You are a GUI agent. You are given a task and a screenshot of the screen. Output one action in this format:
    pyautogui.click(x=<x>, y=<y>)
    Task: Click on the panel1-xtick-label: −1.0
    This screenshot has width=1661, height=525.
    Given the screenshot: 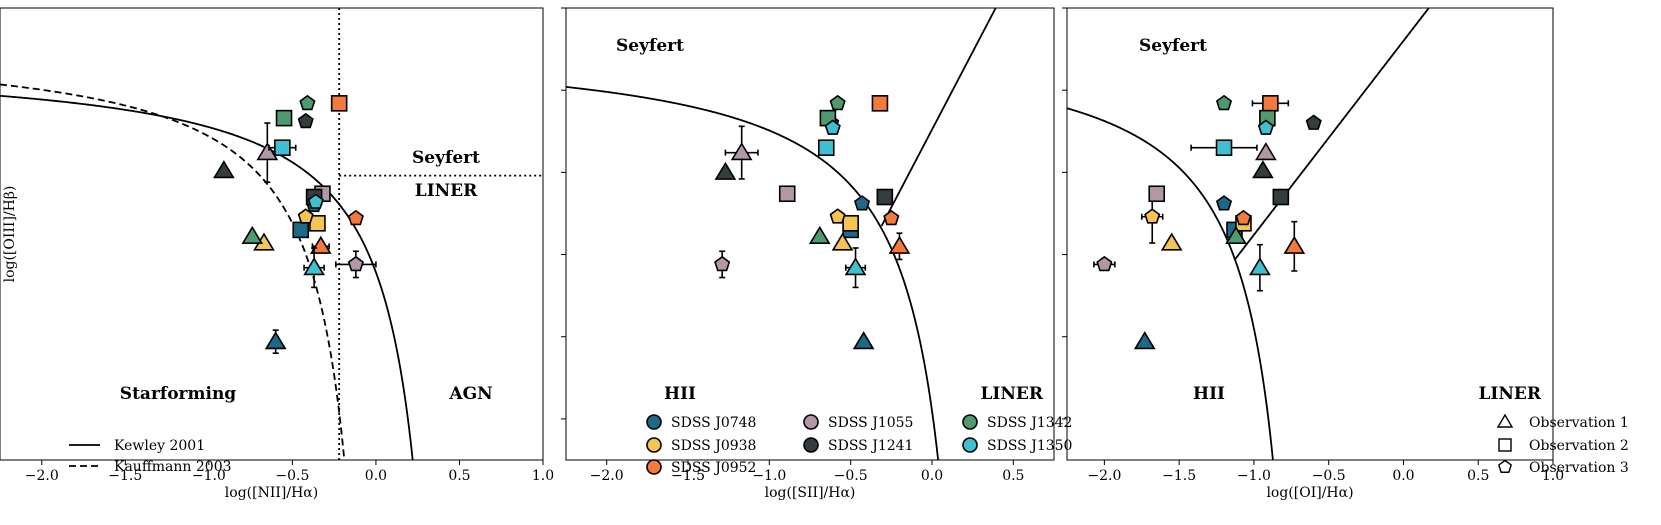 What is the action you would take?
    pyautogui.click(x=209, y=476)
    